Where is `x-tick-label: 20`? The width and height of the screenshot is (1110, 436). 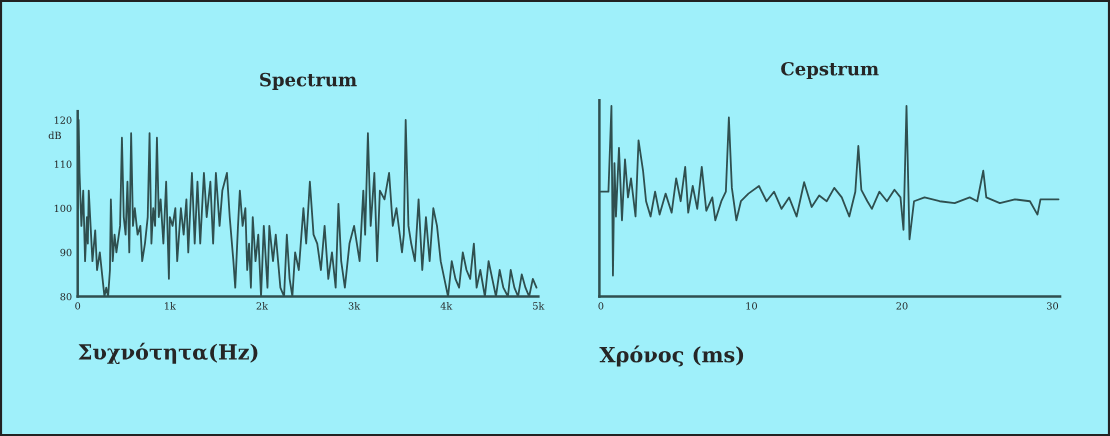 x-tick-label: 20 is located at coordinates (902, 306).